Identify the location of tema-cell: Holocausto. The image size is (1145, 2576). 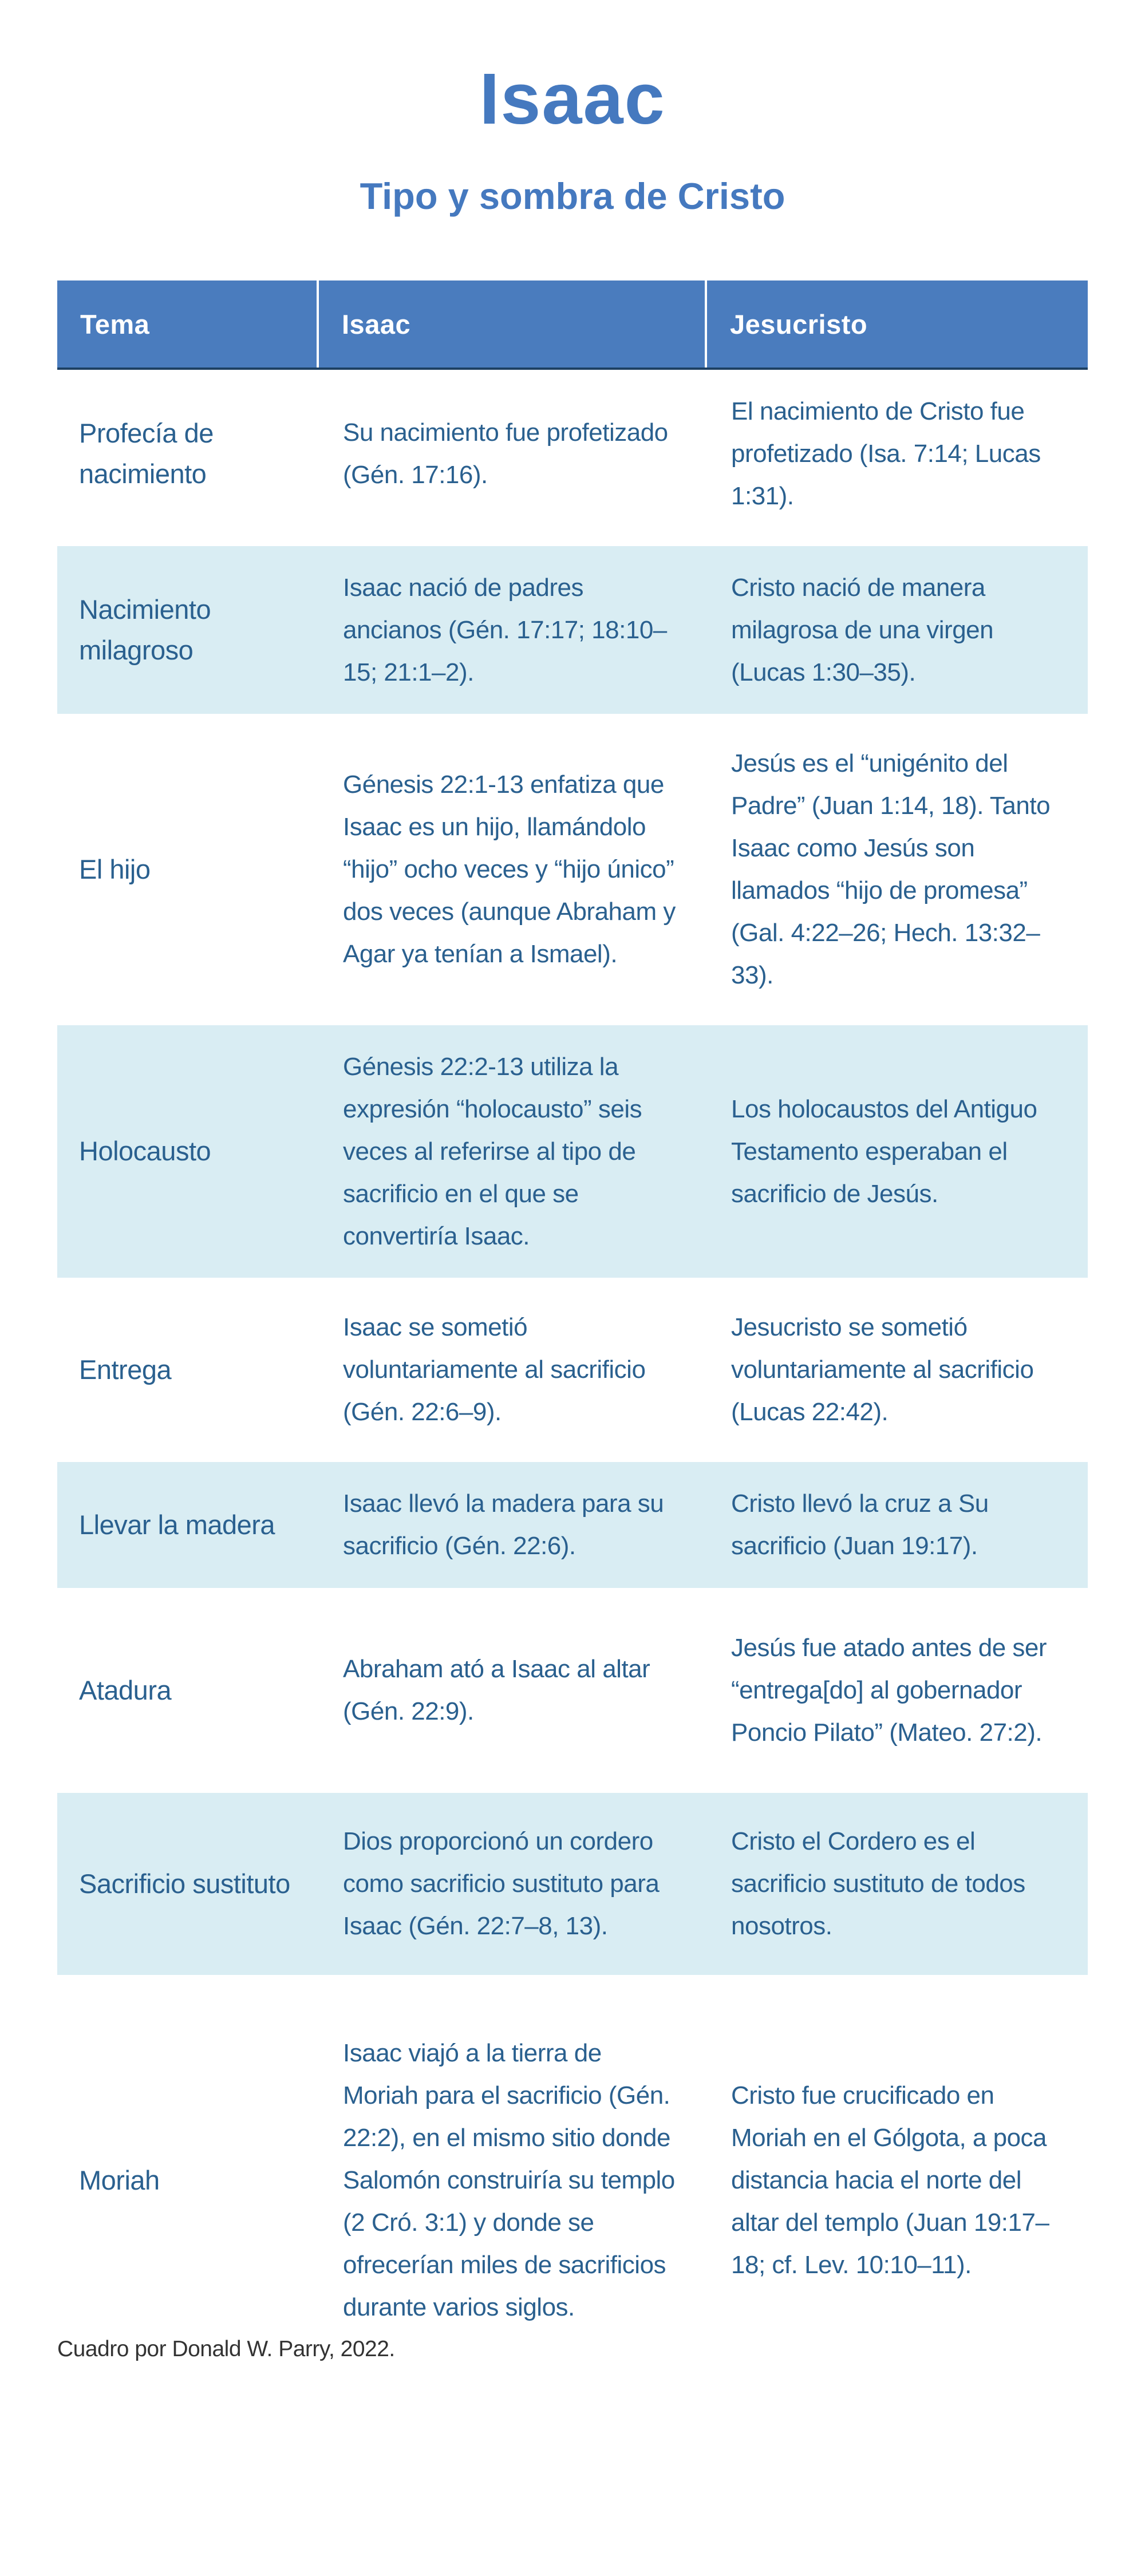
(145, 1151).